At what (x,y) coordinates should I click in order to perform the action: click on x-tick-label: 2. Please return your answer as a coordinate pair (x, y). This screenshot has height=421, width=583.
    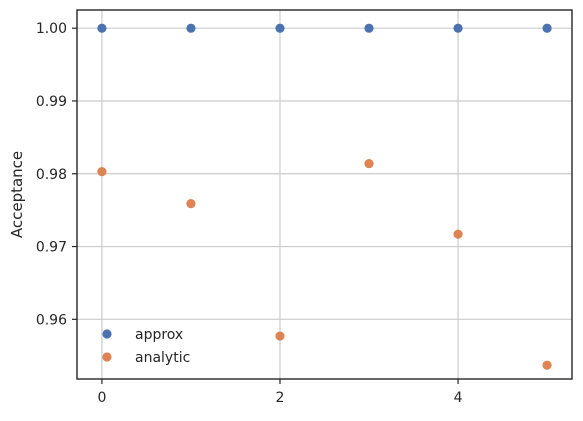
    Looking at the image, I should click on (280, 398).